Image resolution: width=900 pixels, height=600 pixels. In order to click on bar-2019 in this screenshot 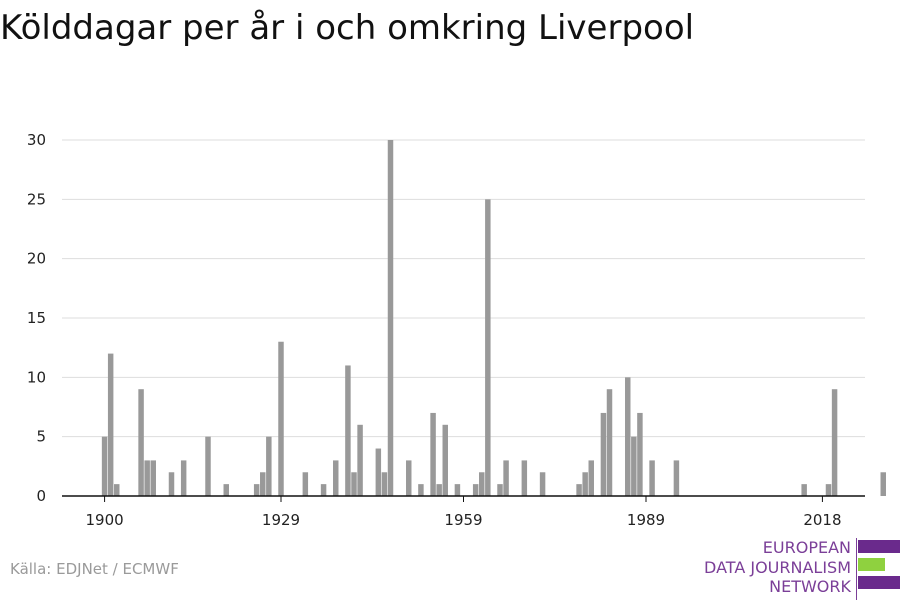, I will do `click(828, 490)`.